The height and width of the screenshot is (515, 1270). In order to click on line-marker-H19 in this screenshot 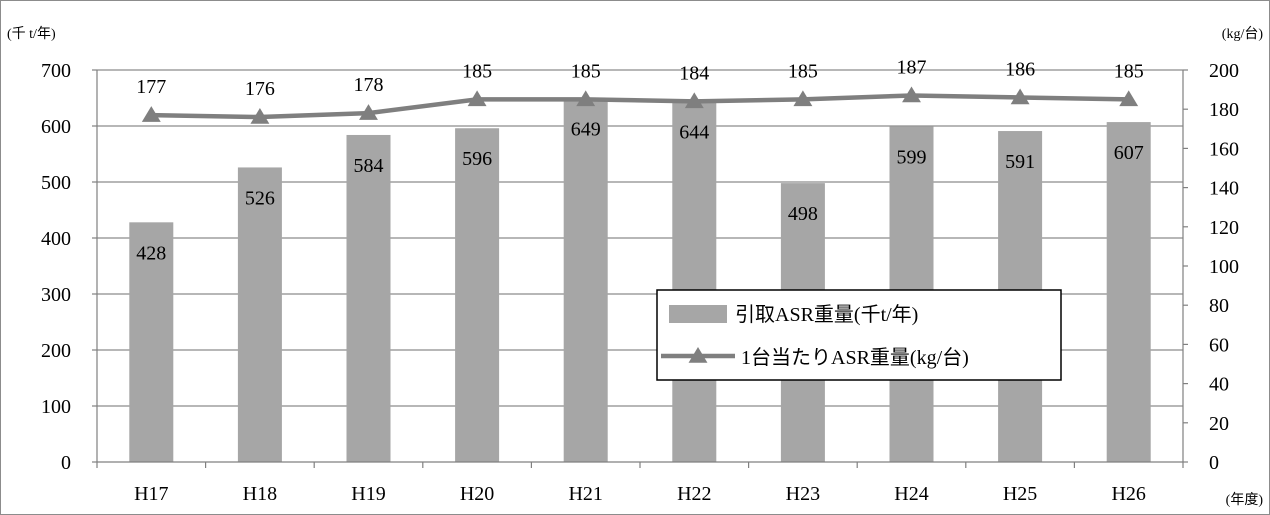, I will do `click(368, 112)`.